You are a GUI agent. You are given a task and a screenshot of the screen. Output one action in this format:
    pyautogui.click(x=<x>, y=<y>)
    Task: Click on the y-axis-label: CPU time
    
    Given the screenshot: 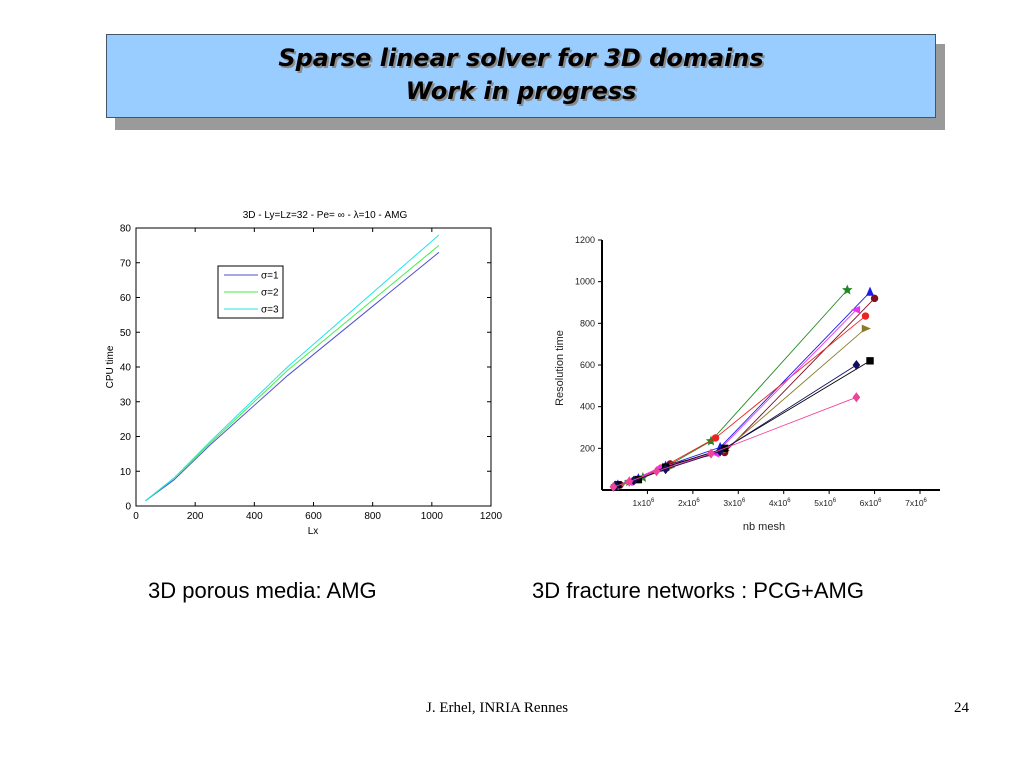 What is the action you would take?
    pyautogui.click(x=110, y=366)
    